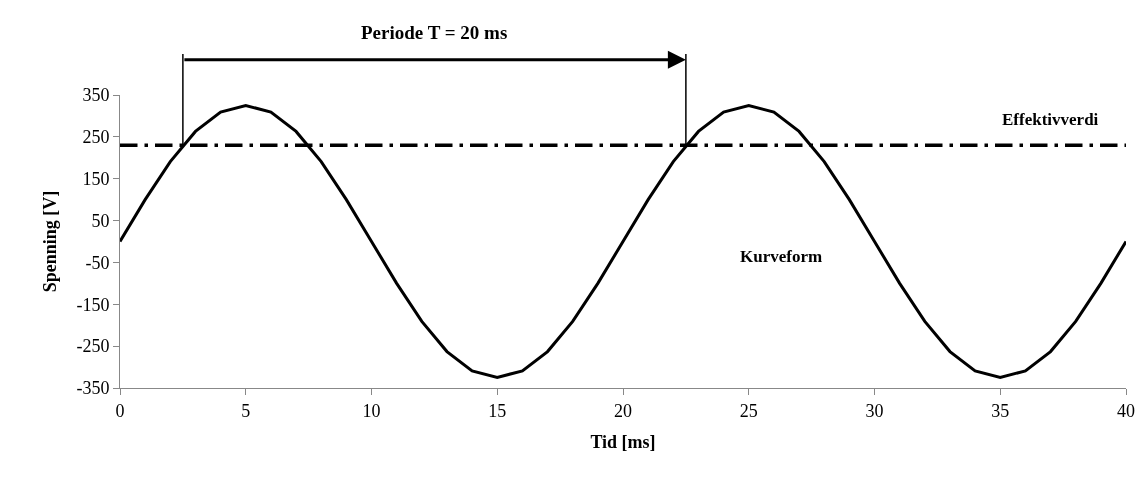  What do you see at coordinates (100, 220) in the screenshot?
I see `y-tick-label: 50` at bounding box center [100, 220].